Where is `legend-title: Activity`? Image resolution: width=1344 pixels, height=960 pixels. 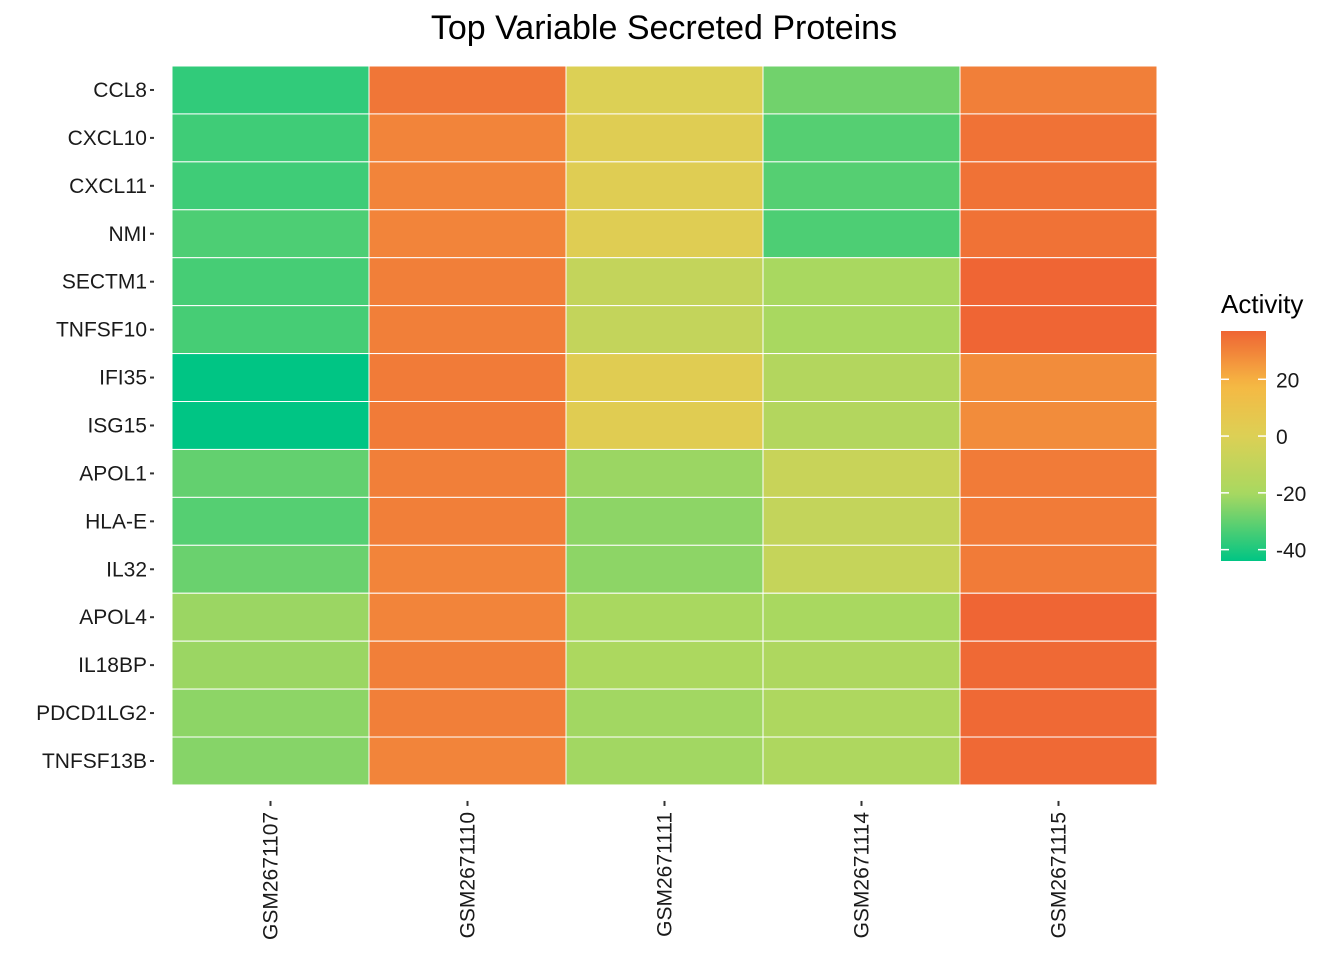
legend-title: Activity is located at coordinates (1262, 304).